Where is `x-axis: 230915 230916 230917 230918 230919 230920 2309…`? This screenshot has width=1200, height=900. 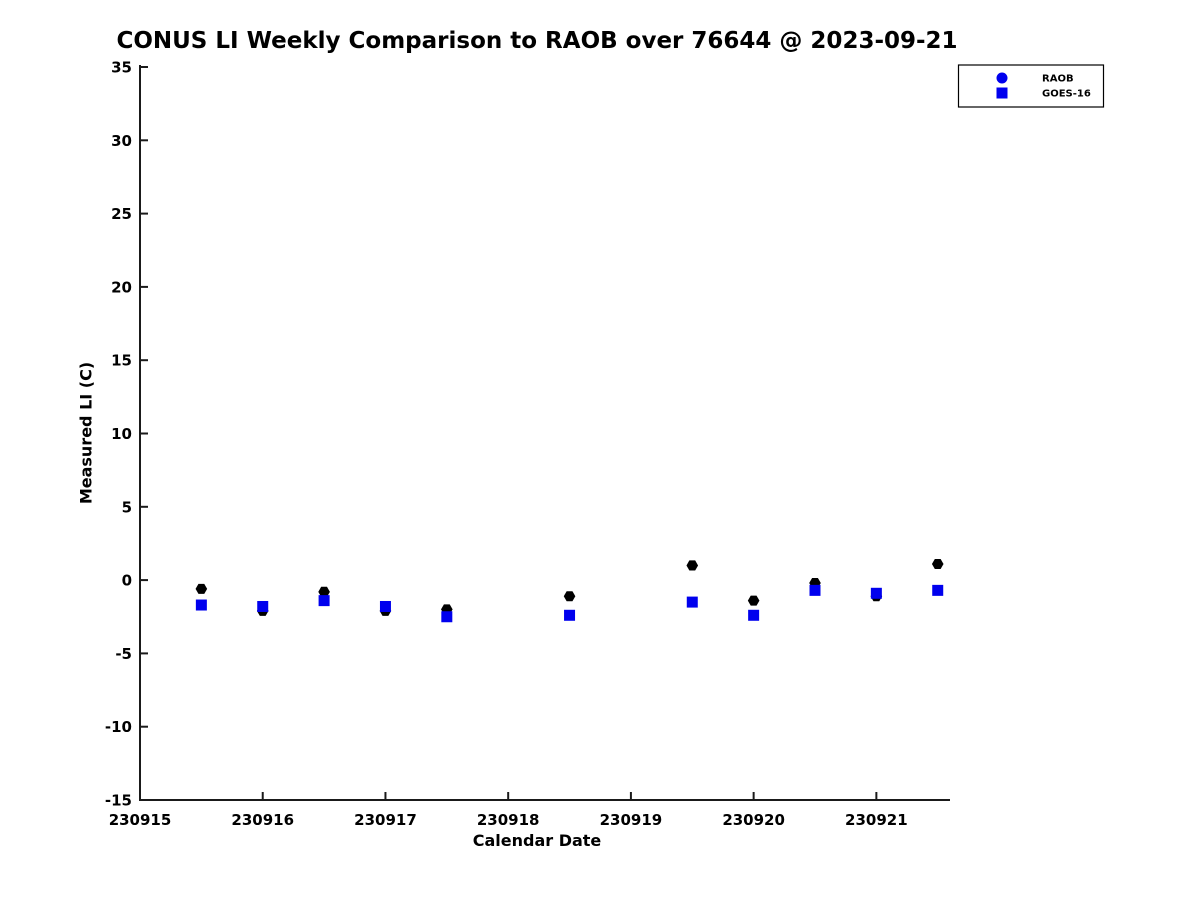 x-axis: 230915 230916 230917 230918 230919 230920 2309… is located at coordinates (508, 810).